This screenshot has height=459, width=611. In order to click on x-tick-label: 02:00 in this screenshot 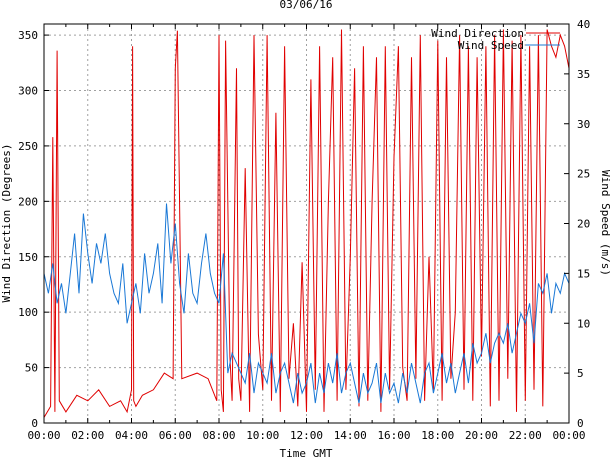, I will do `click(87, 435)`.